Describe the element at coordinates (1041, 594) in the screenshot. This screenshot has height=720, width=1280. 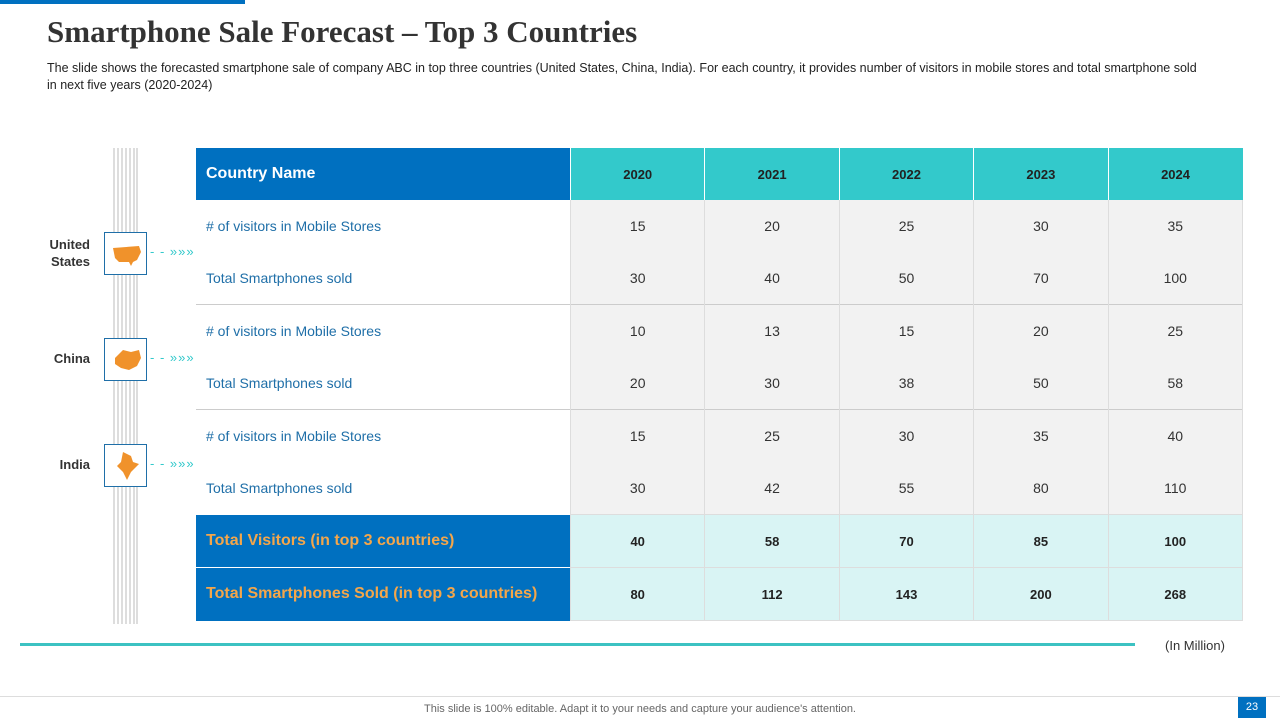
I see `total-cell: 200` at that location.